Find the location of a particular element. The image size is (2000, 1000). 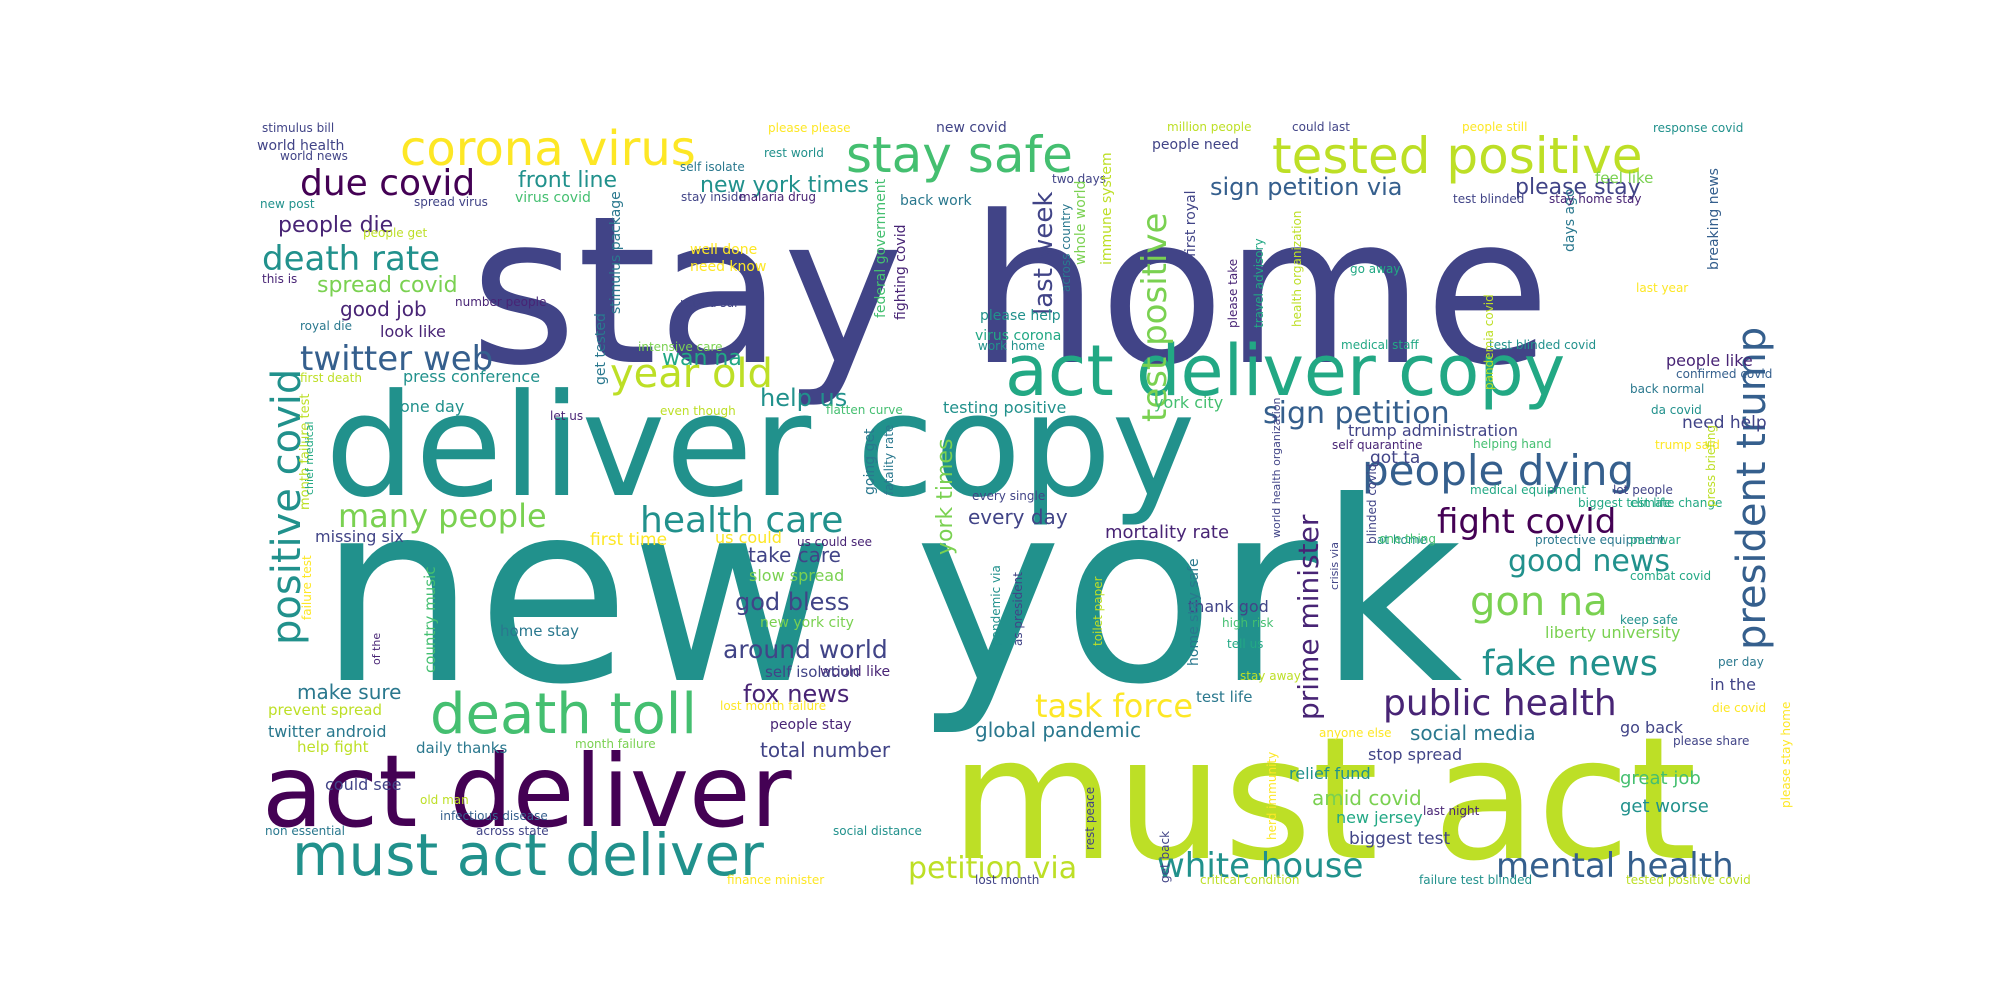

cloud-word: one thing is located at coordinates (1407, 539).